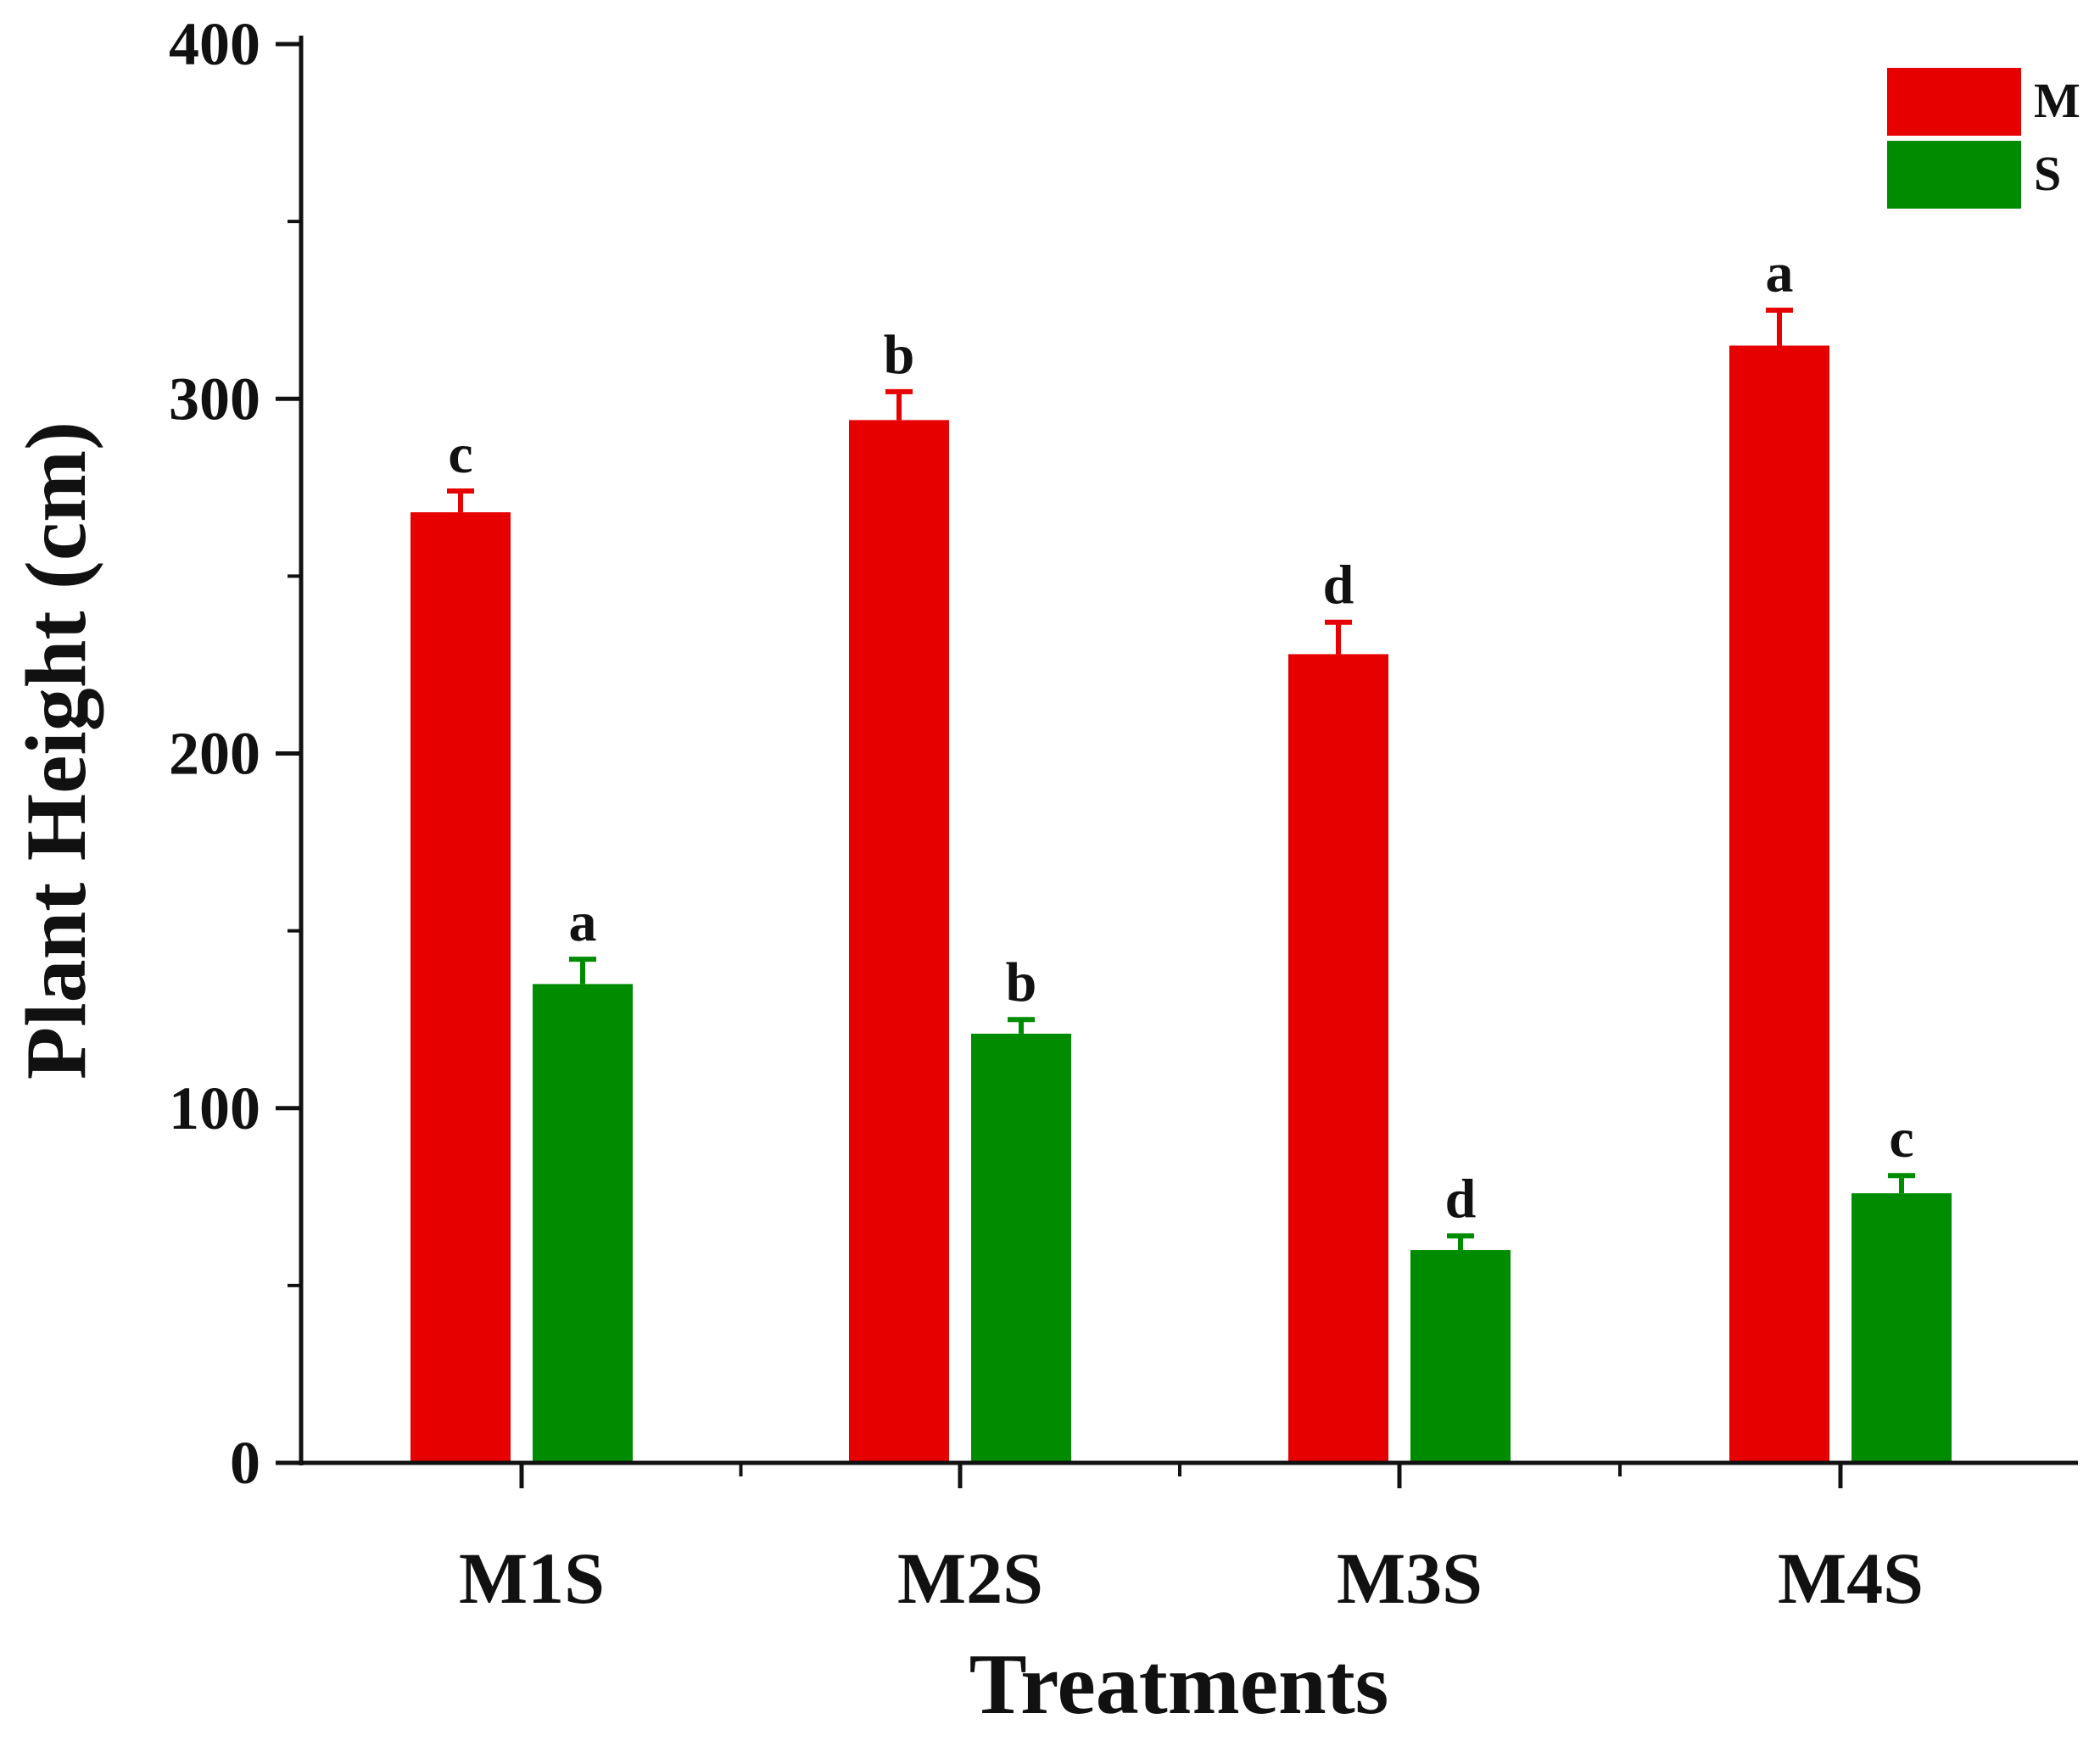 This screenshot has height=1741, width=2100. What do you see at coordinates (1851, 1578) in the screenshot?
I see `x-tick-label-m4s: M4S` at bounding box center [1851, 1578].